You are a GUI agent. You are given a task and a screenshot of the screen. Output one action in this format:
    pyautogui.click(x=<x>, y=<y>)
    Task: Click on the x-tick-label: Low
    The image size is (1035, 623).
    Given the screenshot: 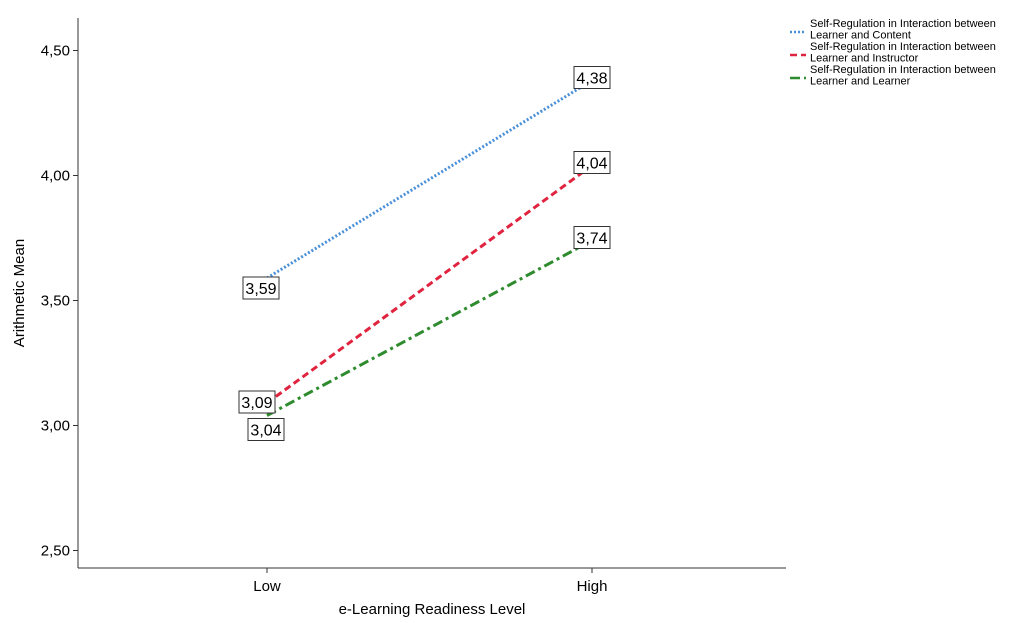 What is the action you would take?
    pyautogui.click(x=267, y=586)
    